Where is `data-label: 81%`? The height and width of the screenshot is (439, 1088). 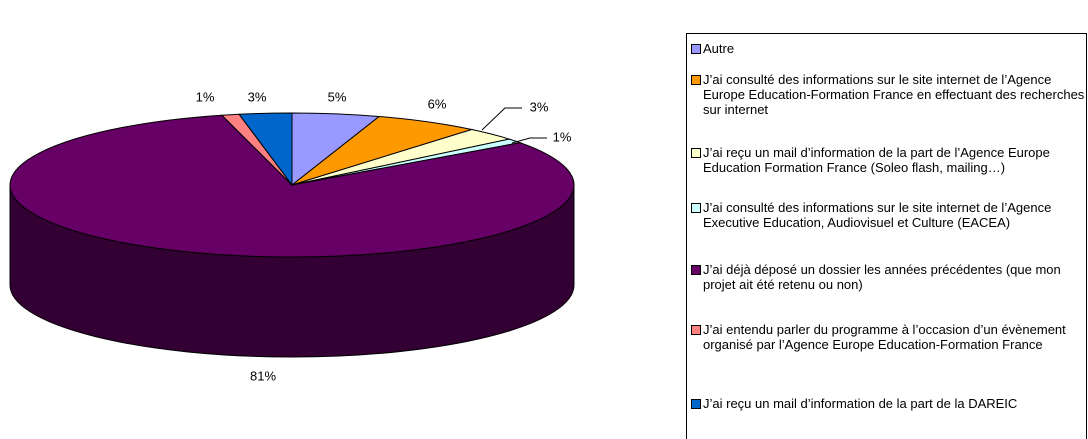 data-label: 81% is located at coordinates (263, 375).